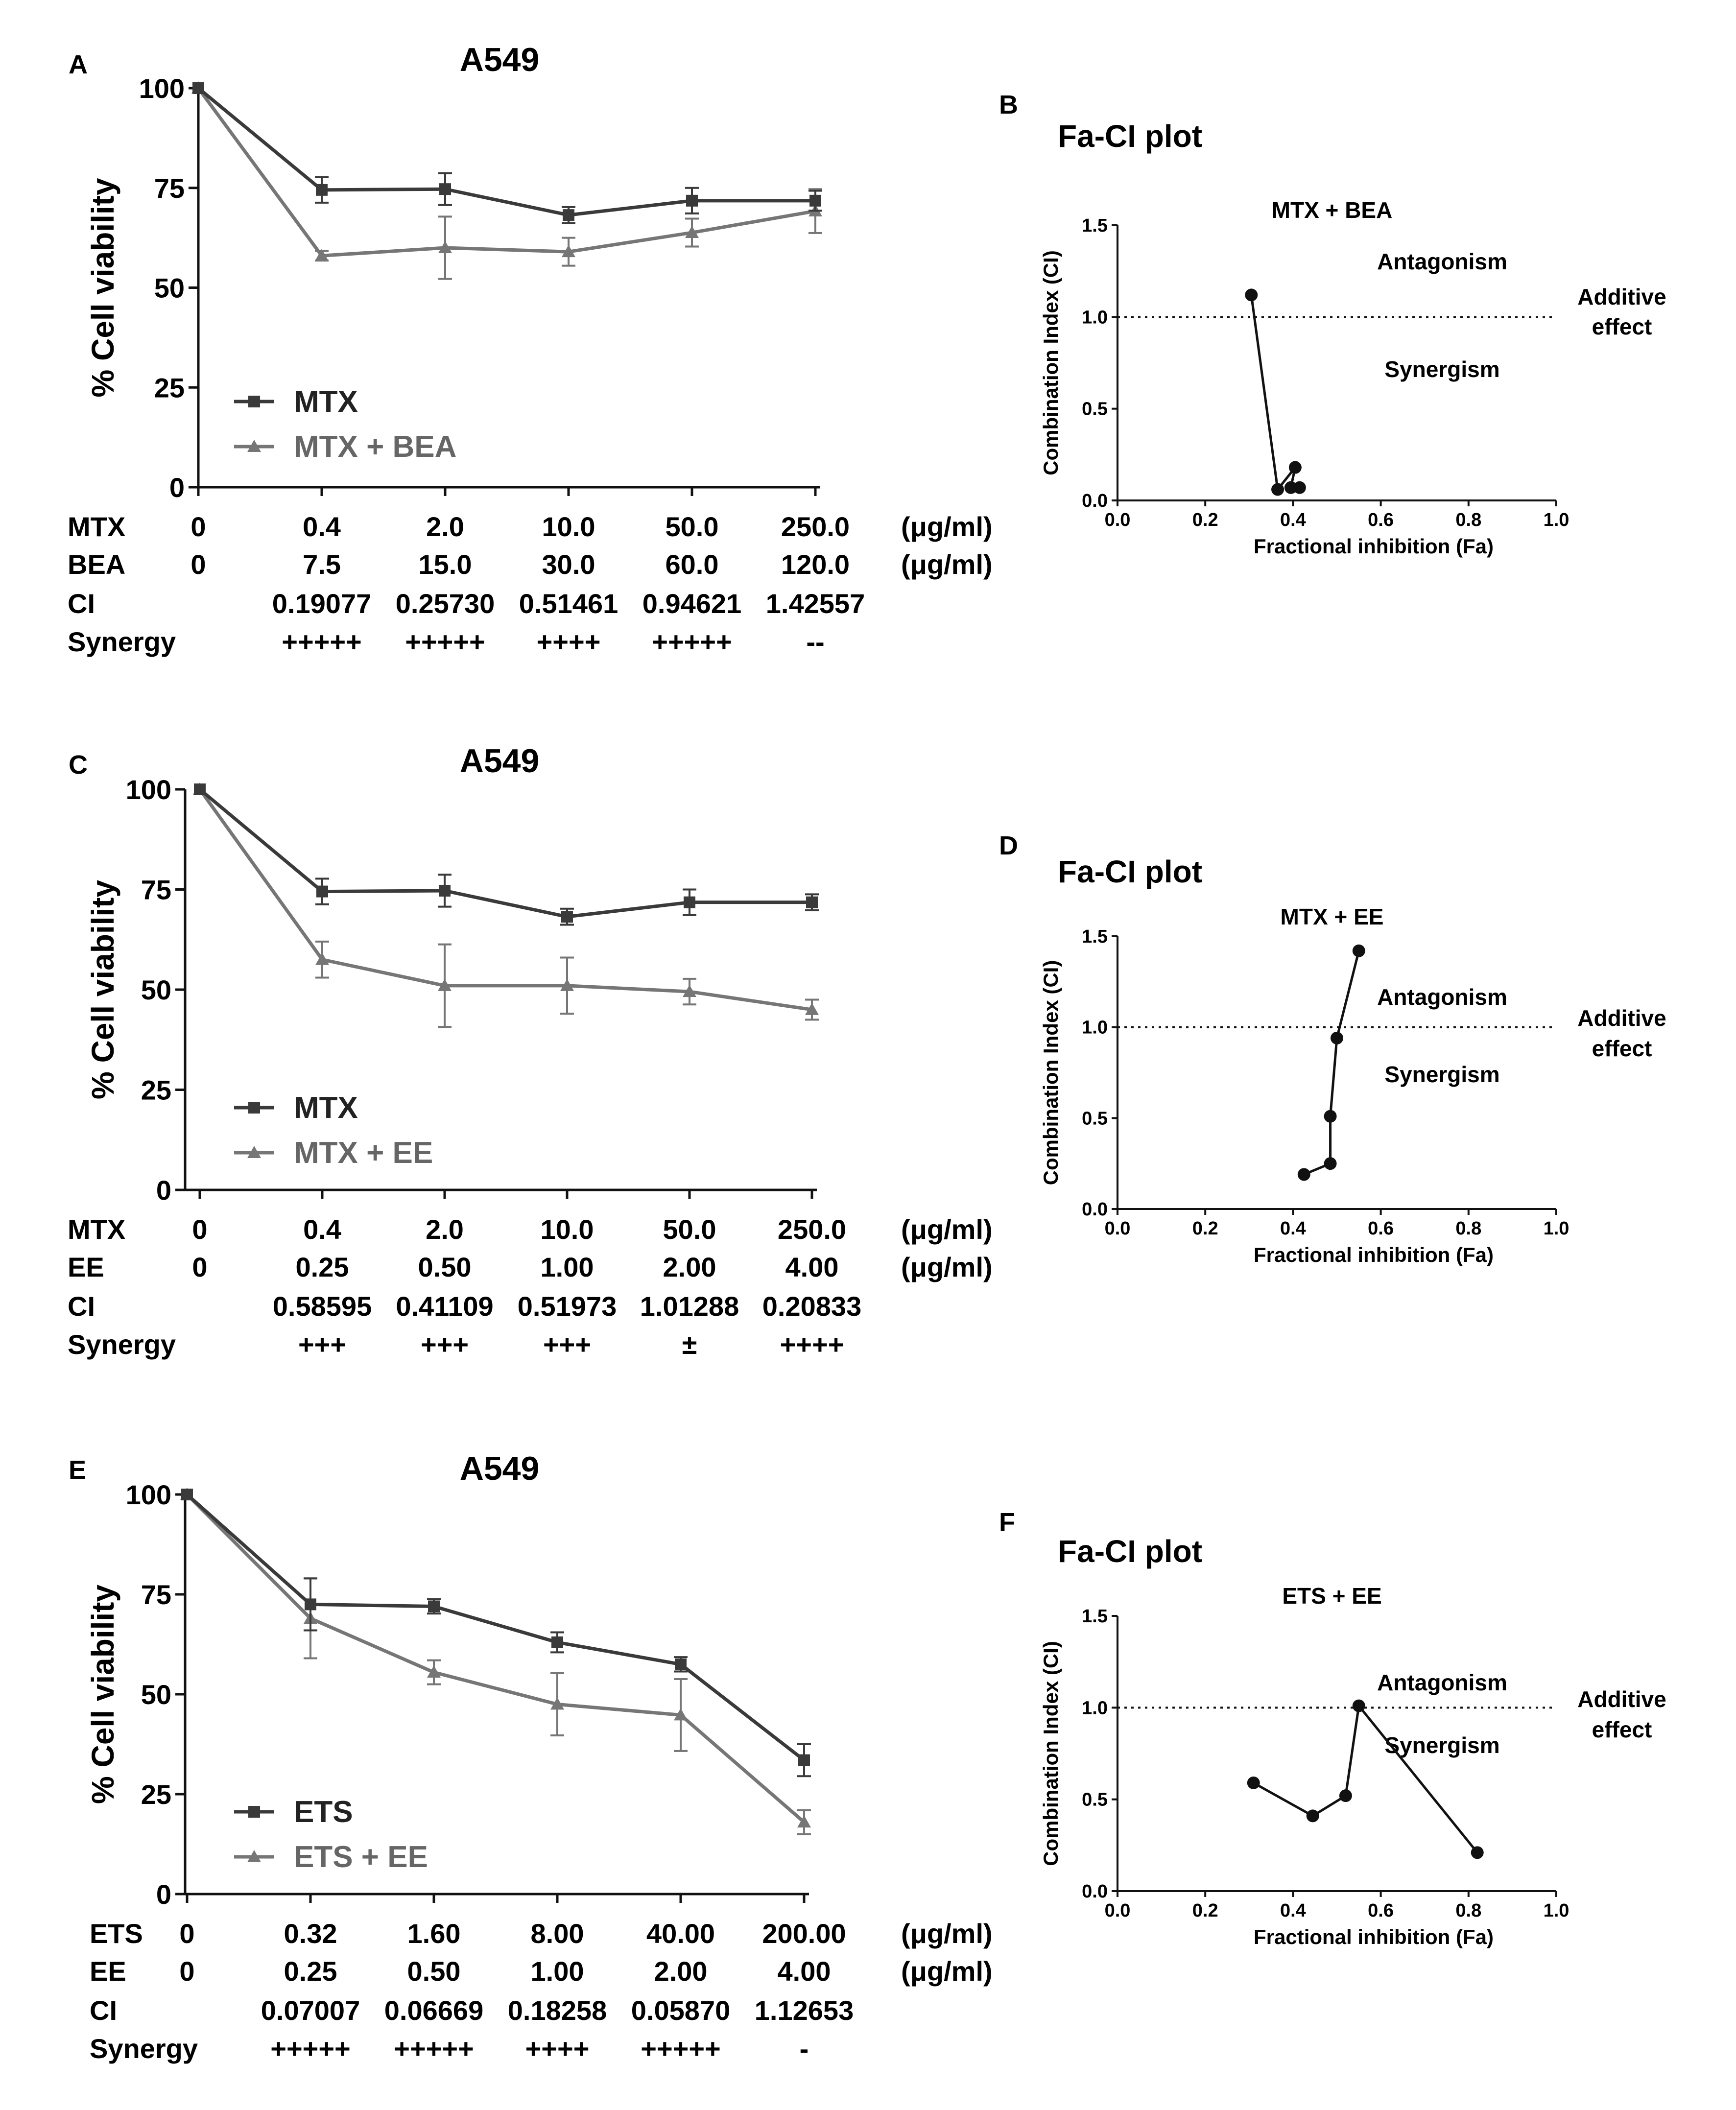 The width and height of the screenshot is (1736, 2110). Describe the element at coordinates (947, 1229) in the screenshot. I see `row-unit: (μg/ml)` at that location.